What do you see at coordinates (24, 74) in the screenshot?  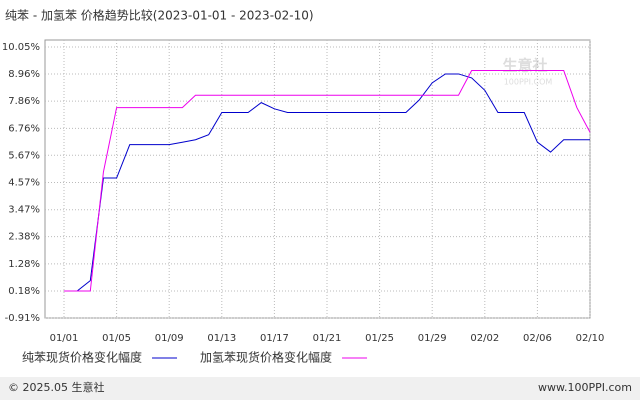 I see `y-tick-label: 8.96%` at bounding box center [24, 74].